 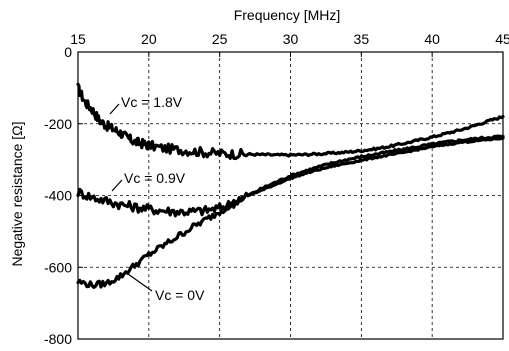 I want to click on series-annotation-label: Vc = 0V, so click(x=180, y=295).